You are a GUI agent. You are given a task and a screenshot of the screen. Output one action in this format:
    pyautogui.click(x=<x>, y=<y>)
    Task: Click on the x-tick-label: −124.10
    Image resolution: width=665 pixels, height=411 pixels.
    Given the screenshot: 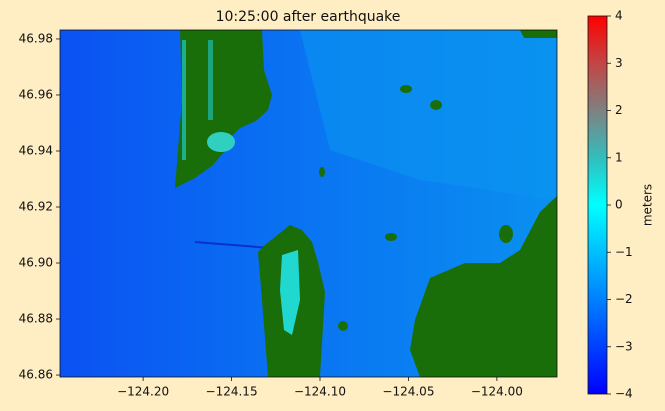 What is the action you would take?
    pyautogui.click(x=320, y=392)
    